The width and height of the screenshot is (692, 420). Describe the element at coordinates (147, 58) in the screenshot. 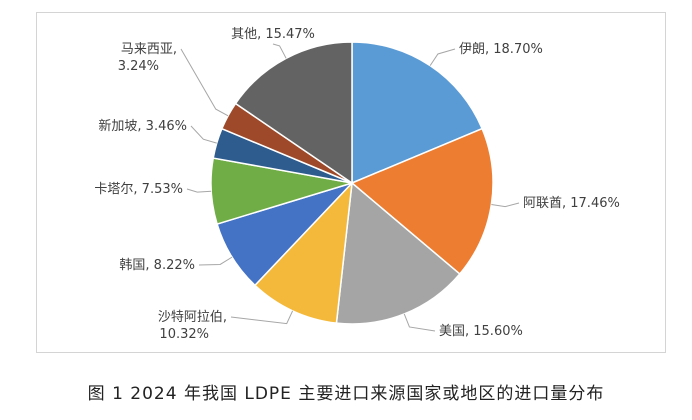

I see `data-label: 马来西亚, 3.24%` at that location.